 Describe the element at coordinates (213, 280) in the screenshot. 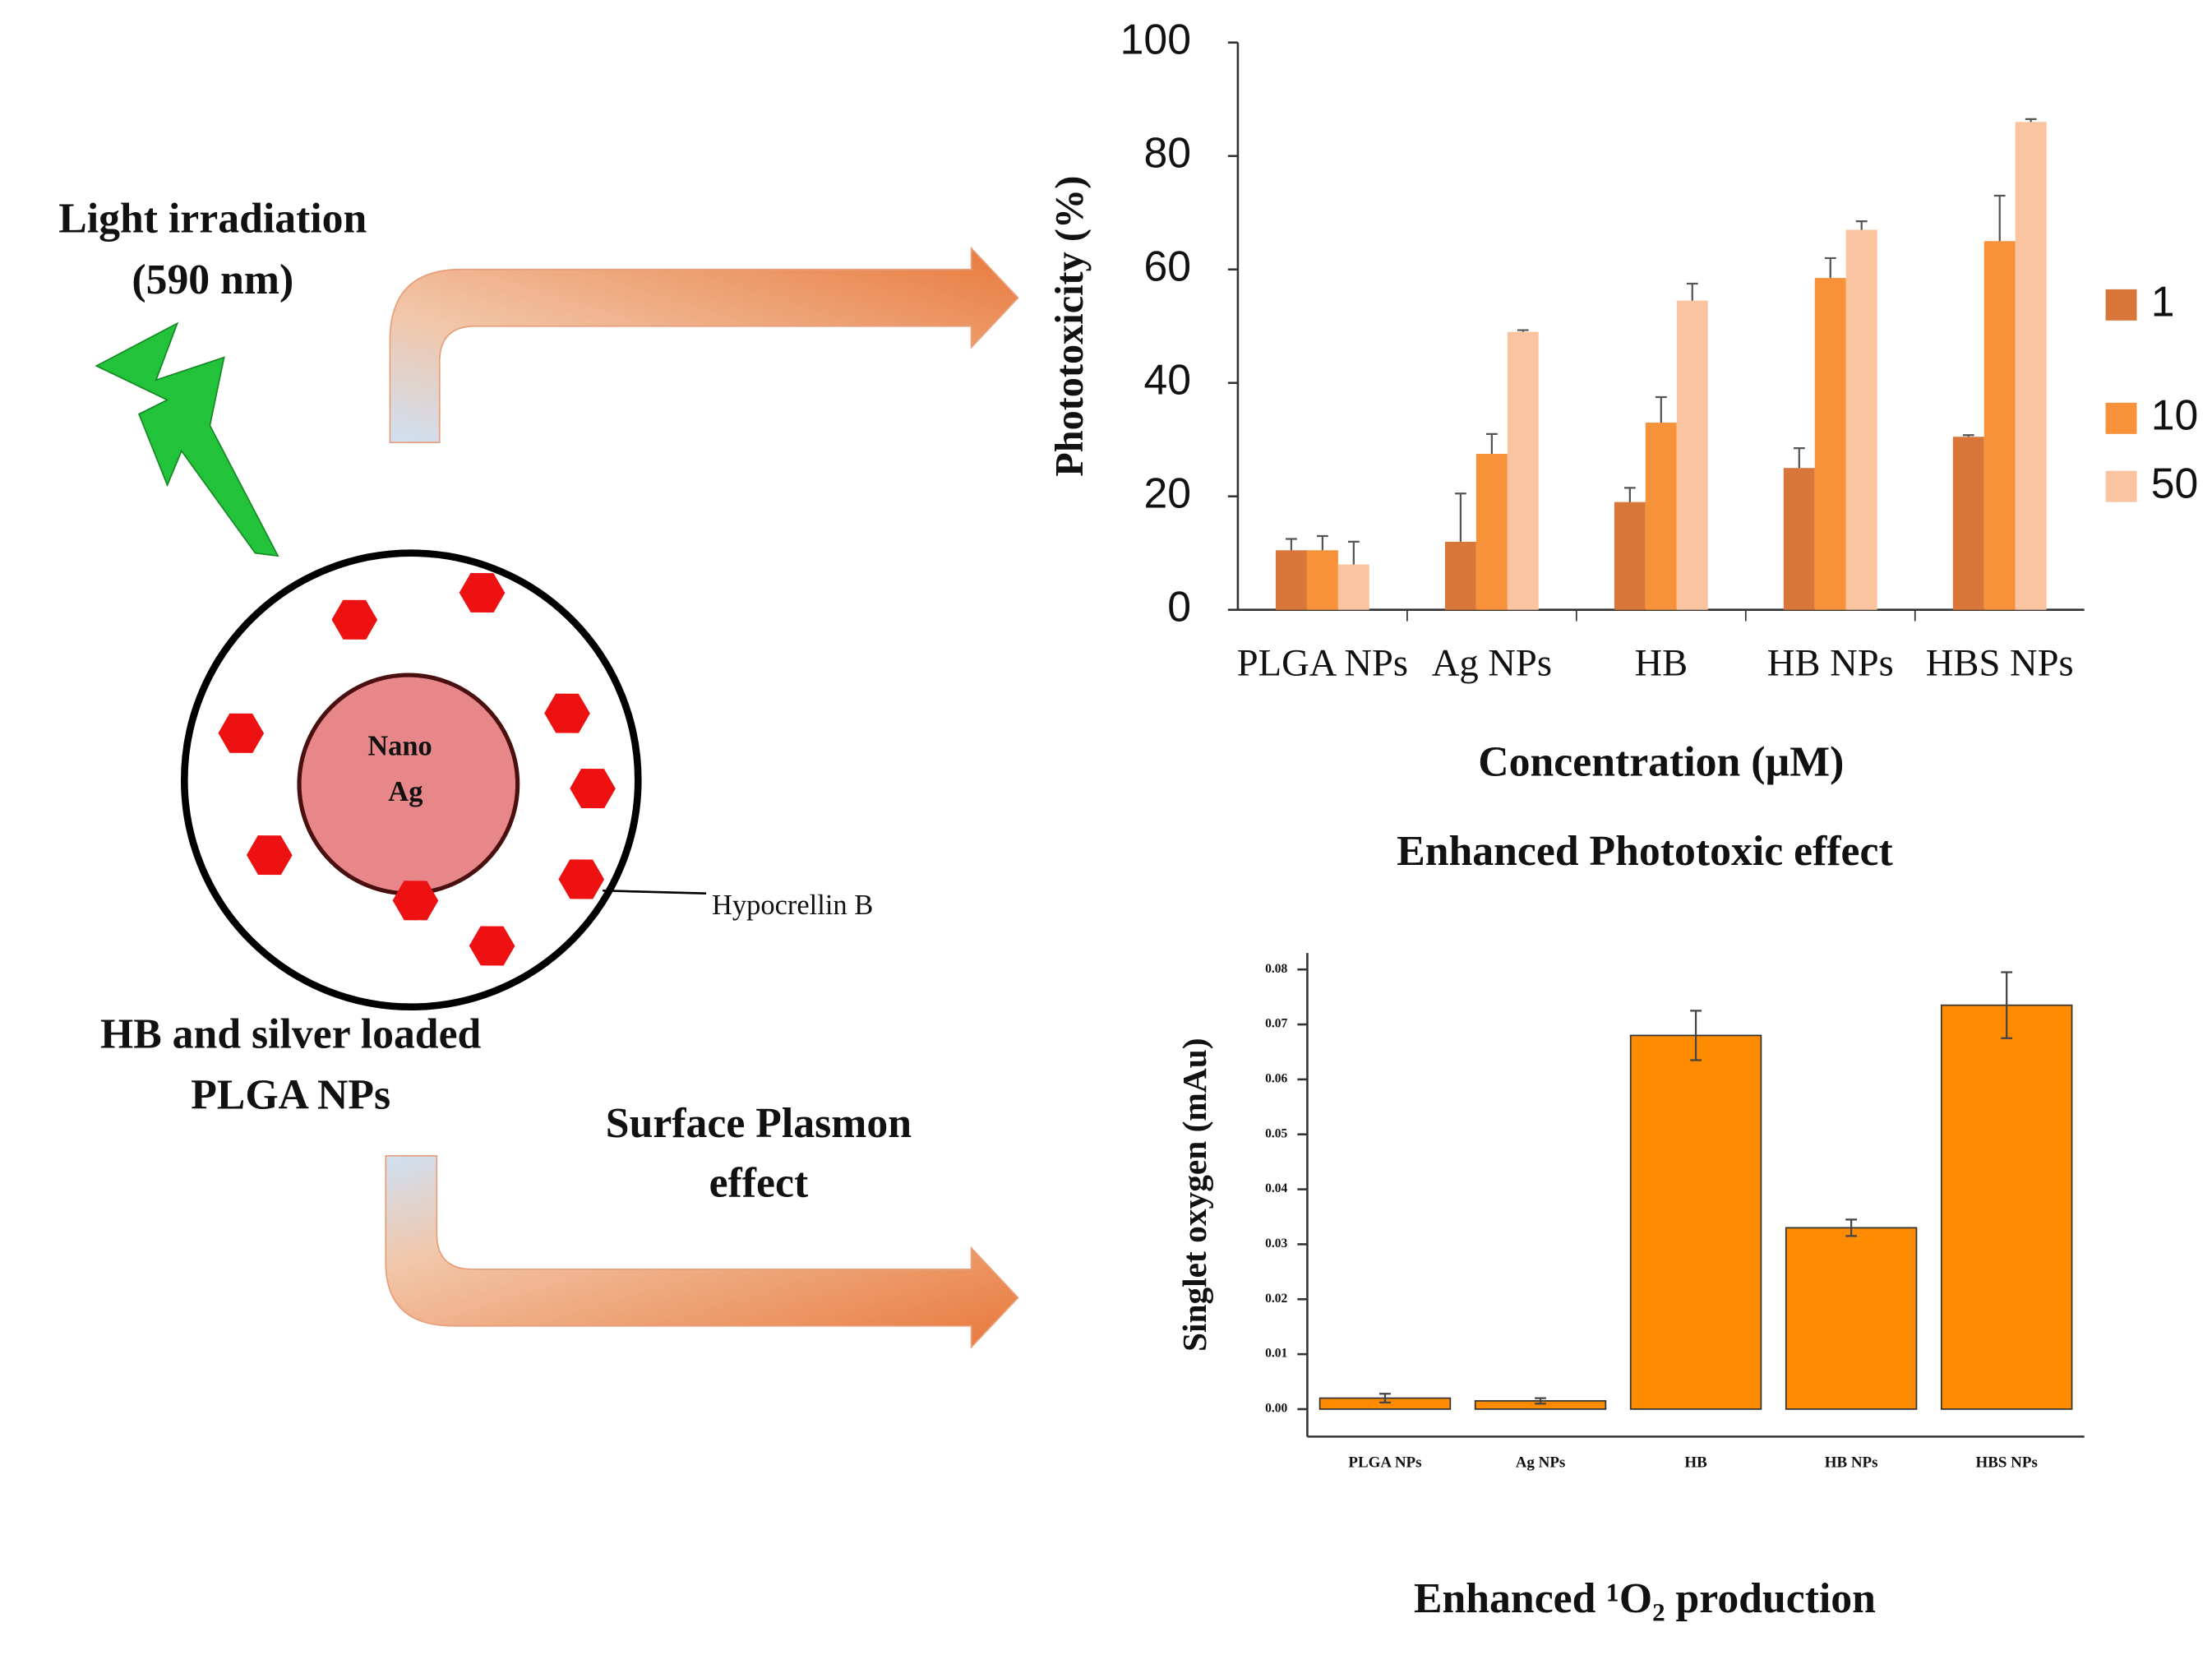

I see `diagram-text: (590 nm)` at that location.